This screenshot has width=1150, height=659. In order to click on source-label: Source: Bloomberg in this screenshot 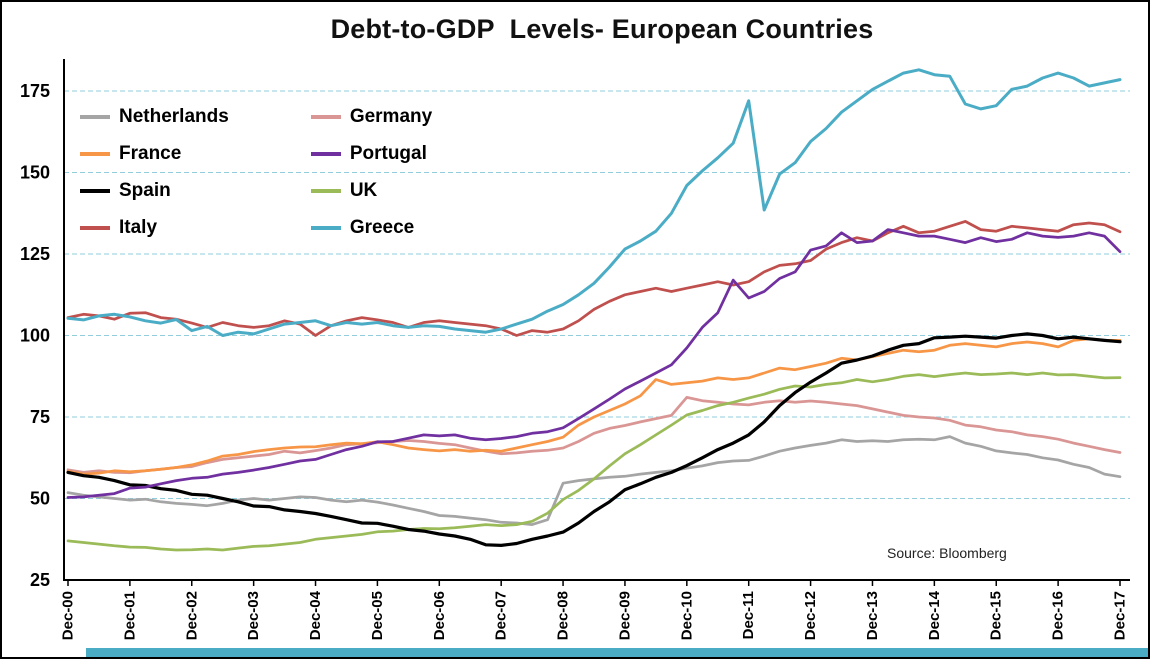, I will do `click(947, 553)`.